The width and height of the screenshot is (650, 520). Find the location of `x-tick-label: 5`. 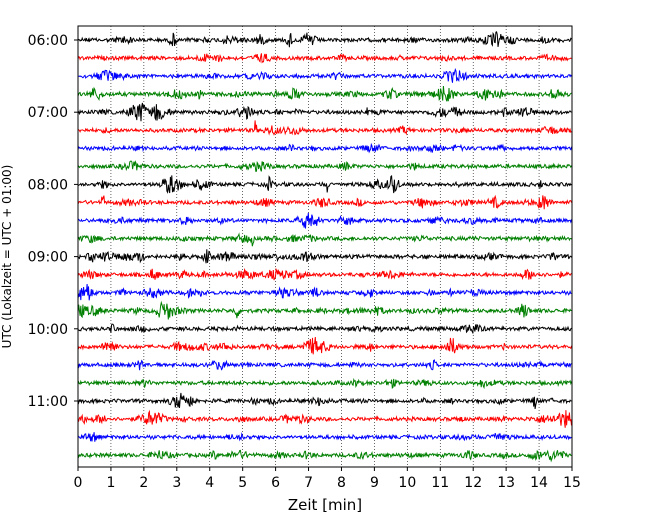

x-tick-label: 5 is located at coordinates (242, 483).